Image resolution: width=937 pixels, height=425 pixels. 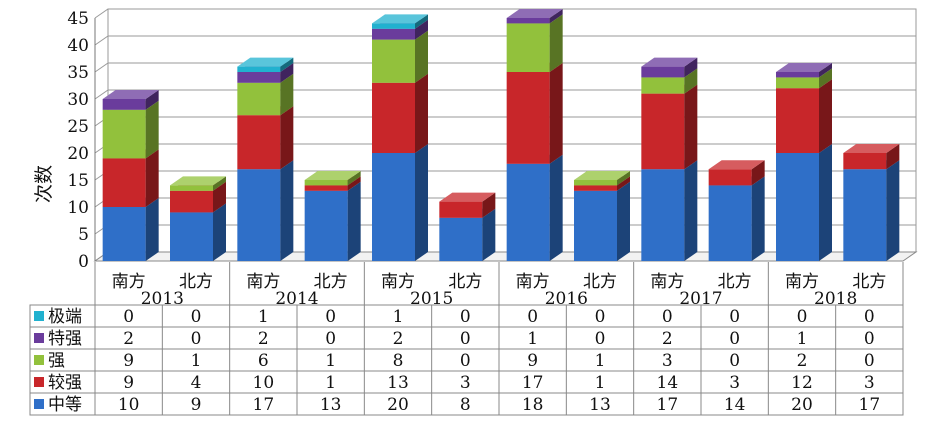 What do you see at coordinates (78, 127) in the screenshot?
I see `y-tick-label: 25` at bounding box center [78, 127].